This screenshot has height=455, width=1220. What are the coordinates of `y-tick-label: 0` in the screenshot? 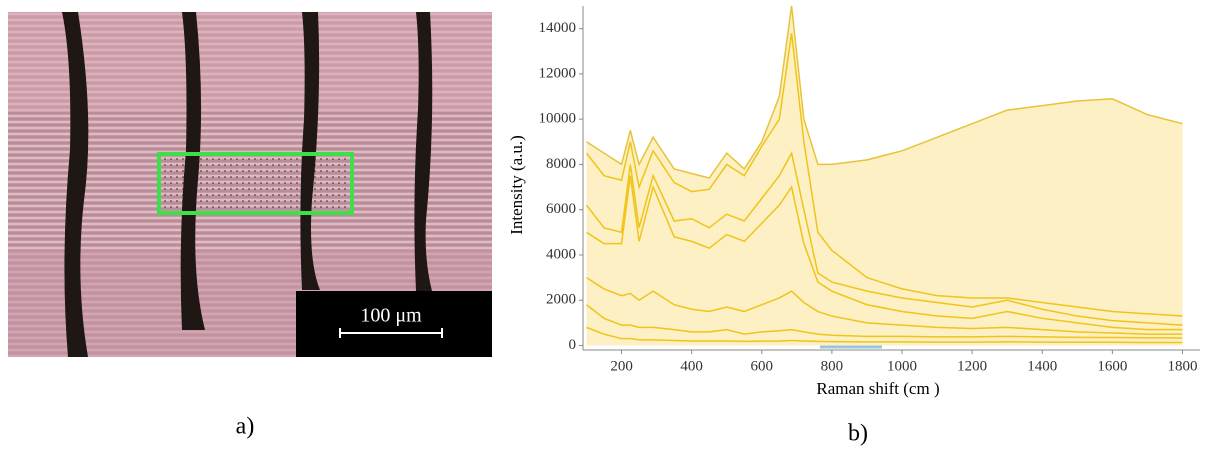 It's located at (573, 345).